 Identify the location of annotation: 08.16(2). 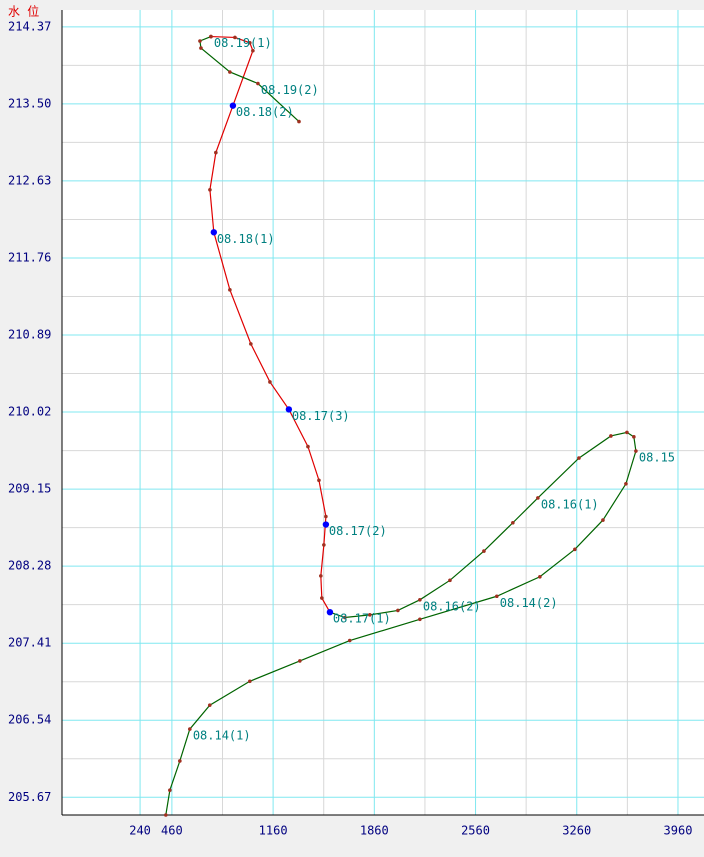
(452, 606).